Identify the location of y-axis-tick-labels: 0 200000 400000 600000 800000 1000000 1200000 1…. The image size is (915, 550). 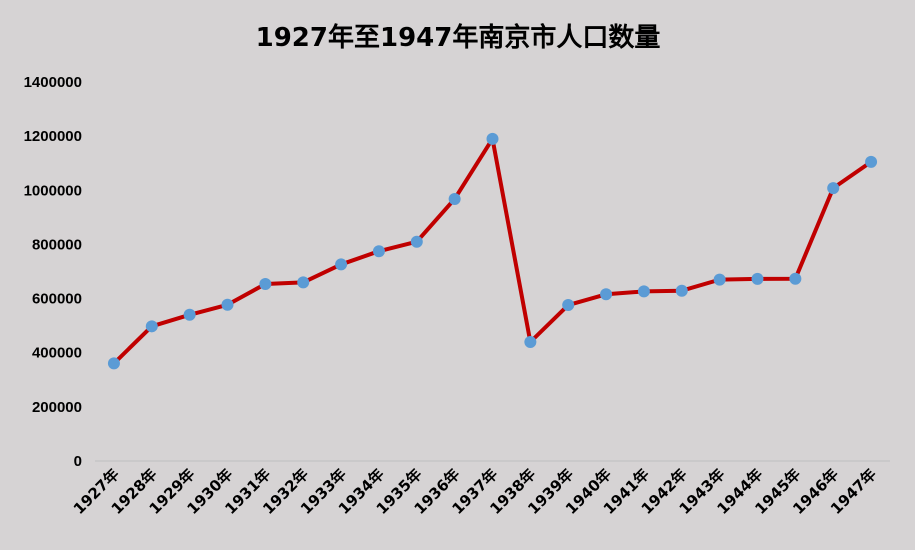
(53, 272).